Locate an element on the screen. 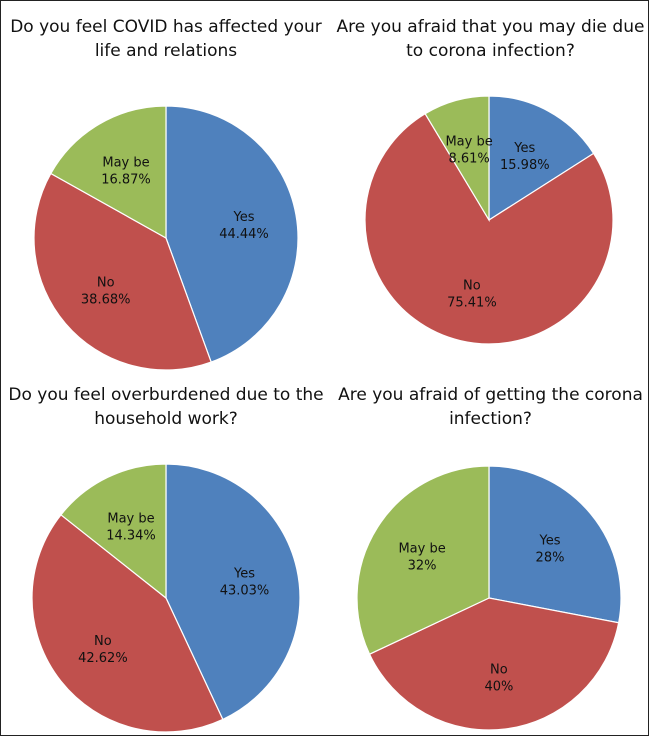 The height and width of the screenshot is (737, 649). data-label-may-be: May be 32% is located at coordinates (421, 558).